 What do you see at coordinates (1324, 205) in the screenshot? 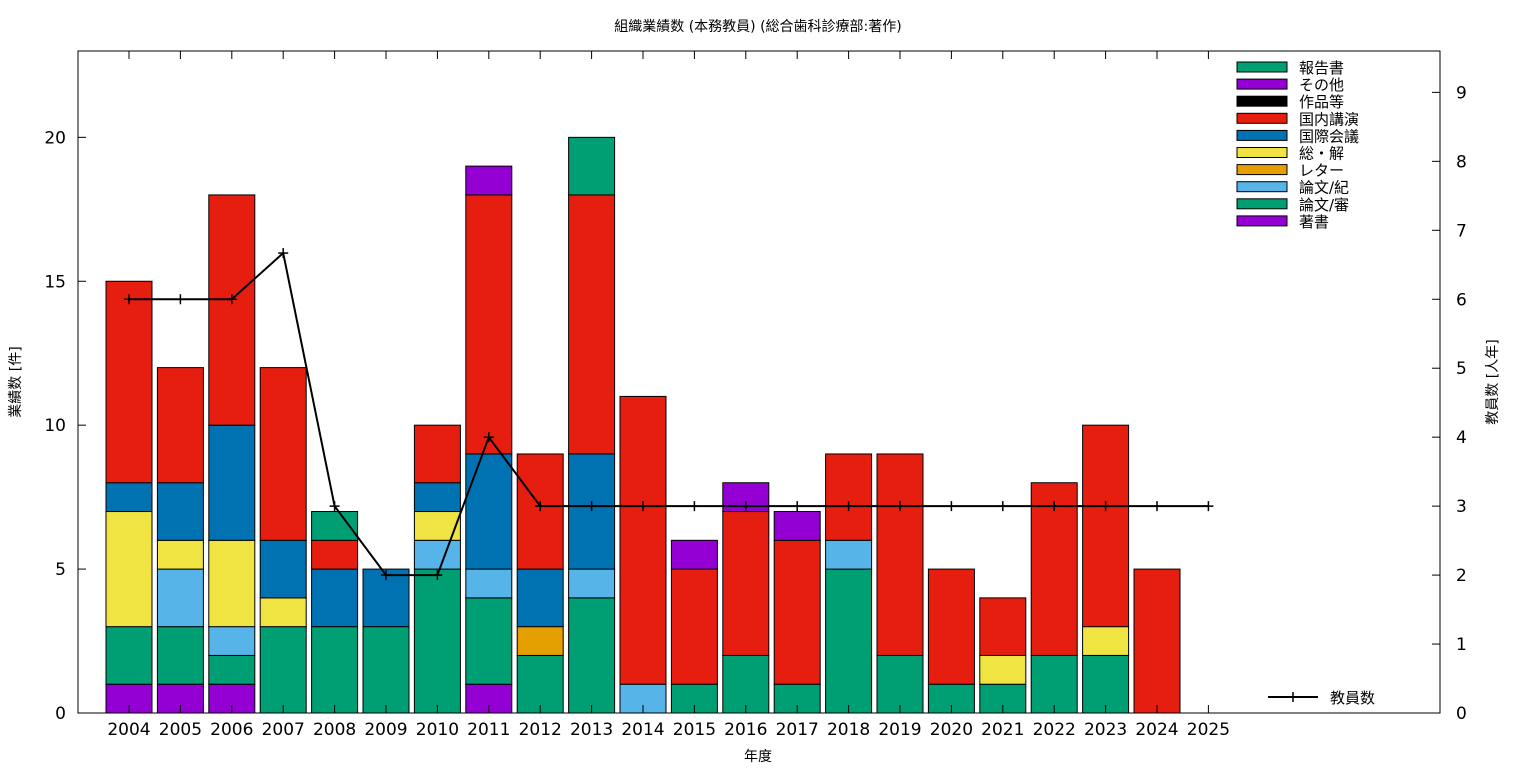
I see `legend-label: 論文/審` at bounding box center [1324, 205].